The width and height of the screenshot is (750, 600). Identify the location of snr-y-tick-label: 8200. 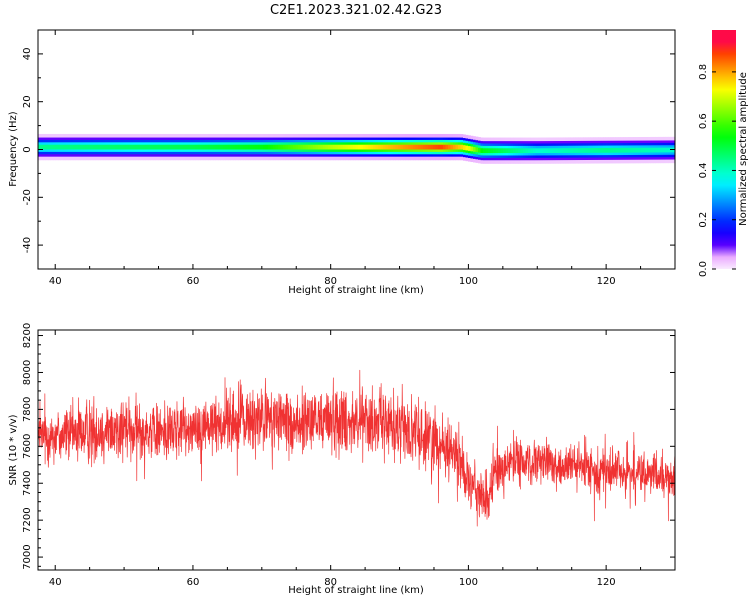
(27, 335).